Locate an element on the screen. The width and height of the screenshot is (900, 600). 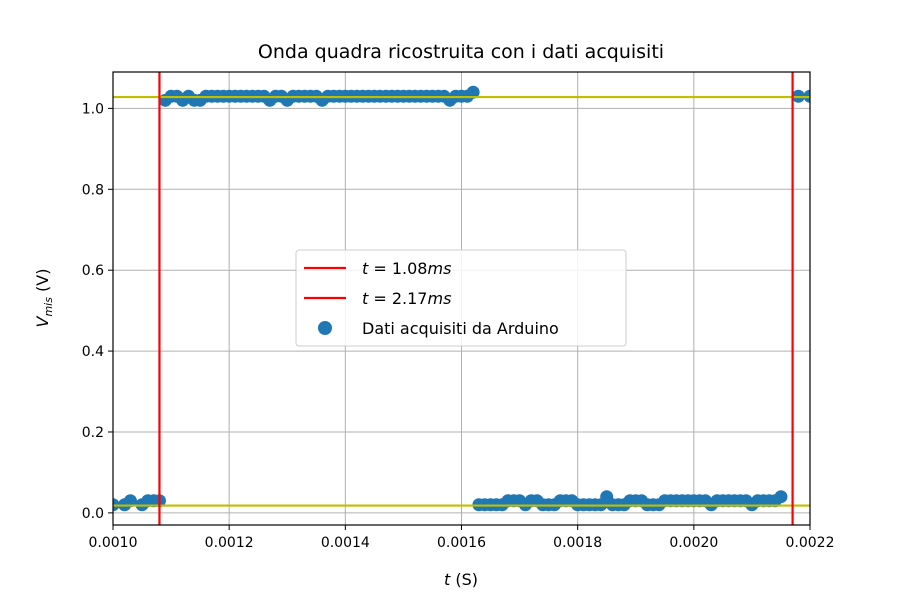
y-tick-label: 0.4 is located at coordinates (93, 352).